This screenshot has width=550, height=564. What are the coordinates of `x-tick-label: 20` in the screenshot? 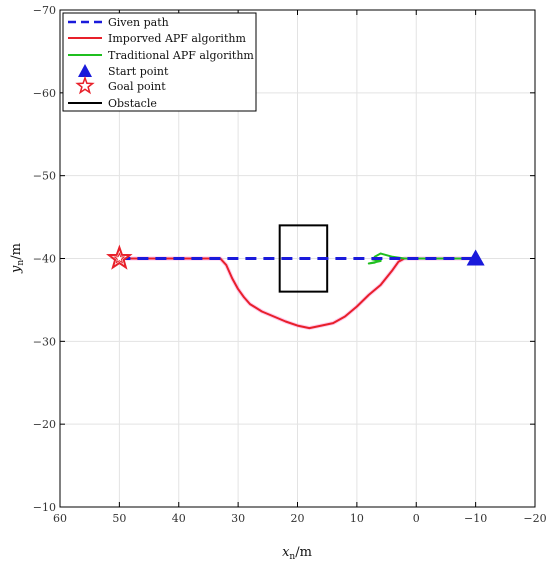 It's located at (298, 518).